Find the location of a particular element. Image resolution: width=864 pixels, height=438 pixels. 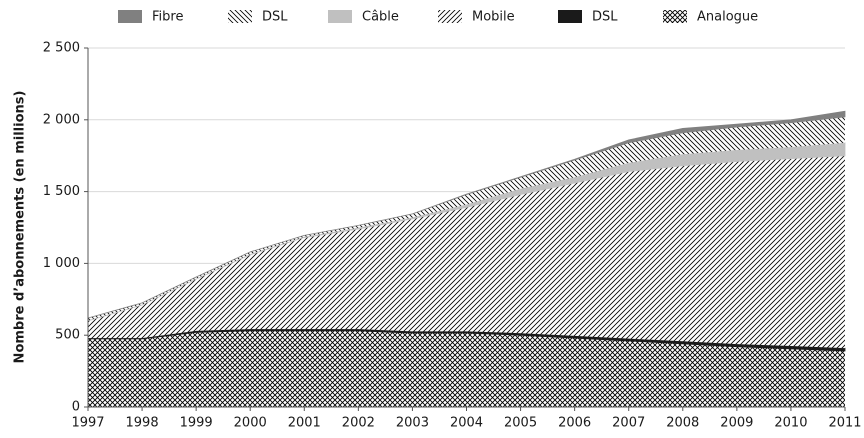

y-tick-label: 0 is located at coordinates (76, 407).